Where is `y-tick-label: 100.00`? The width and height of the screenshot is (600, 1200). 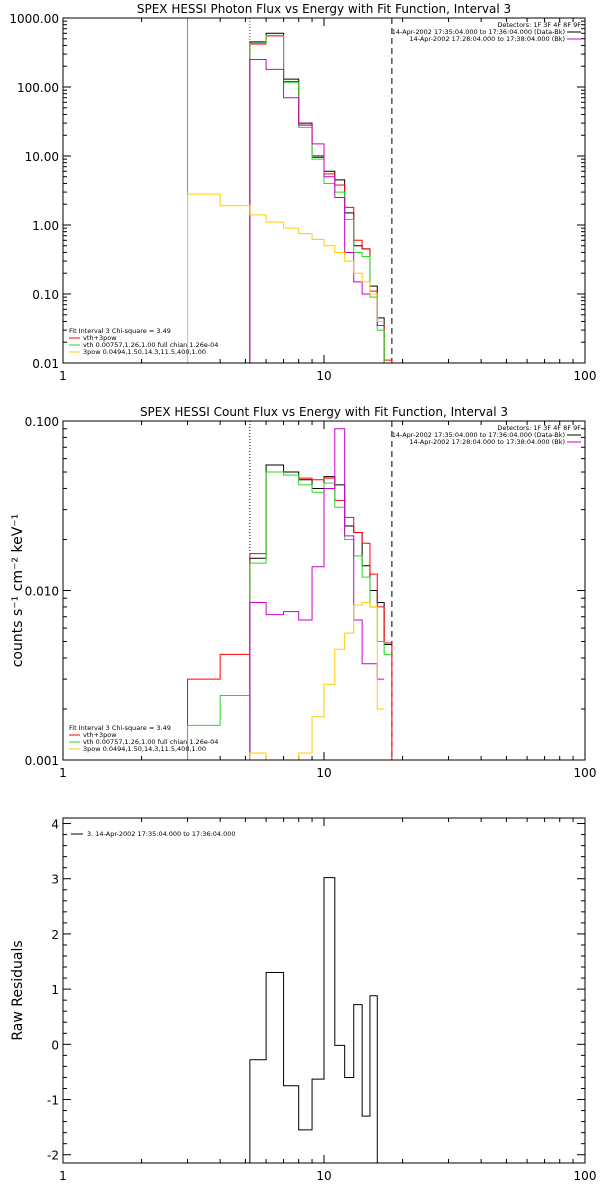
y-tick-label: 100.00 is located at coordinates (38, 88).